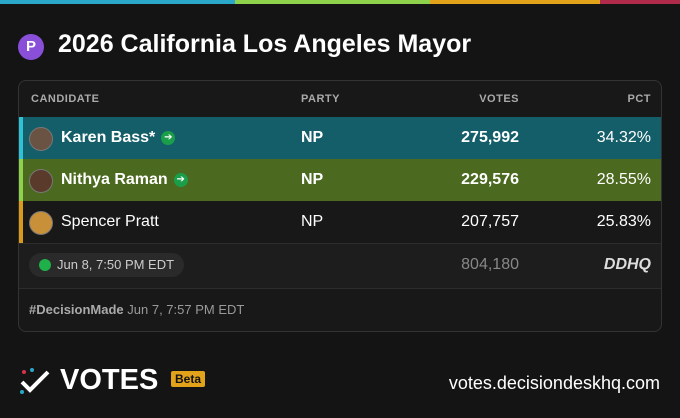 This screenshot has width=680, height=418. I want to click on total-votes: 804,180, so click(490, 264).